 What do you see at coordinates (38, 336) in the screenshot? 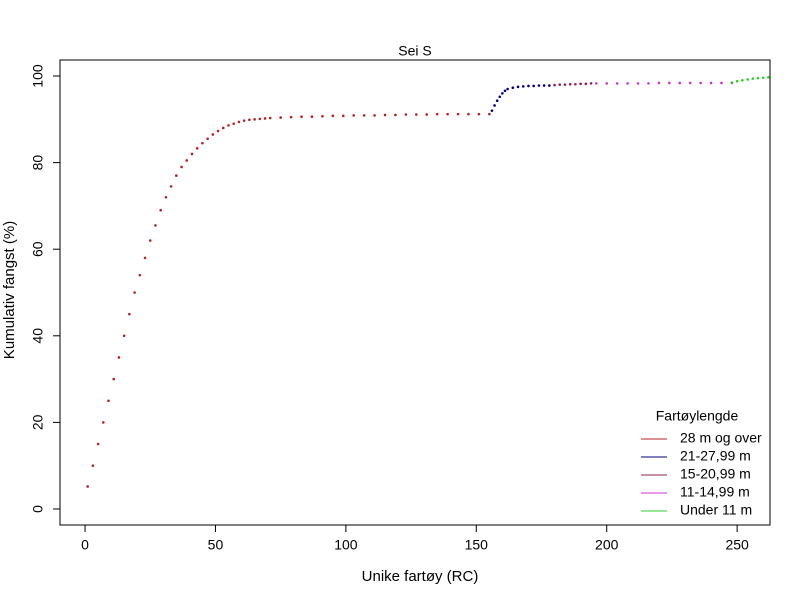
I see `y-tick-label: 40` at bounding box center [38, 336].